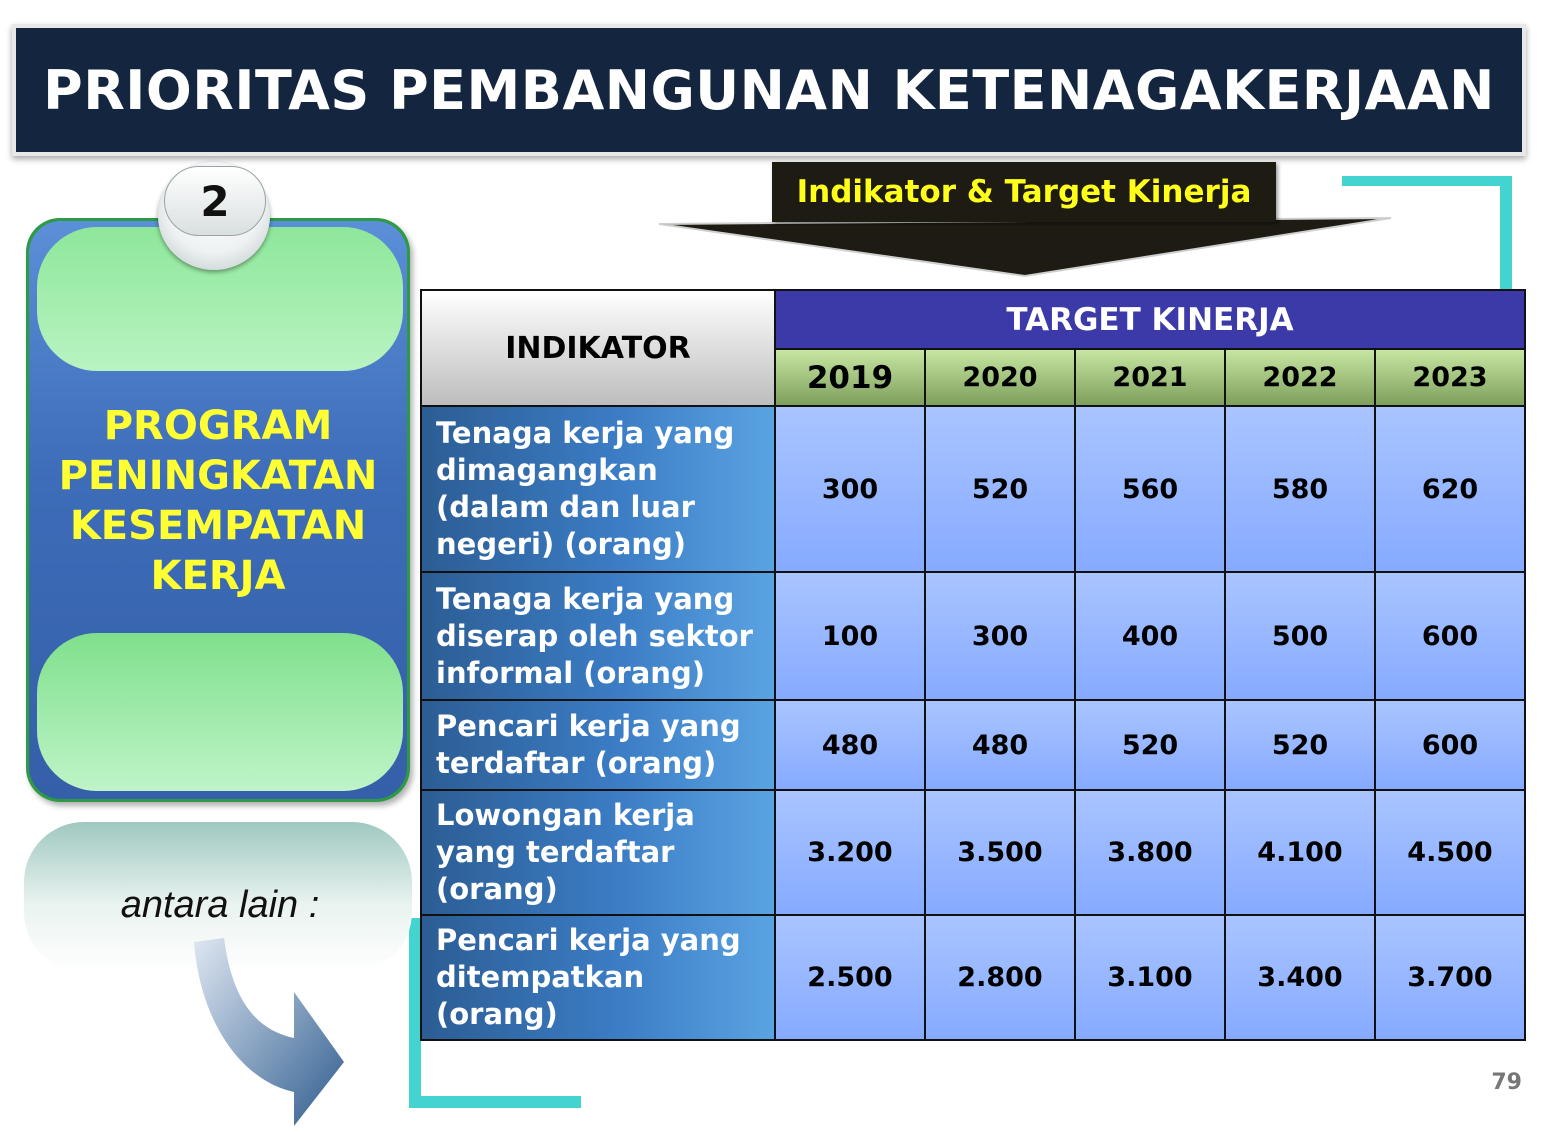  I want to click on curved-arrow-icon, so click(269, 1032).